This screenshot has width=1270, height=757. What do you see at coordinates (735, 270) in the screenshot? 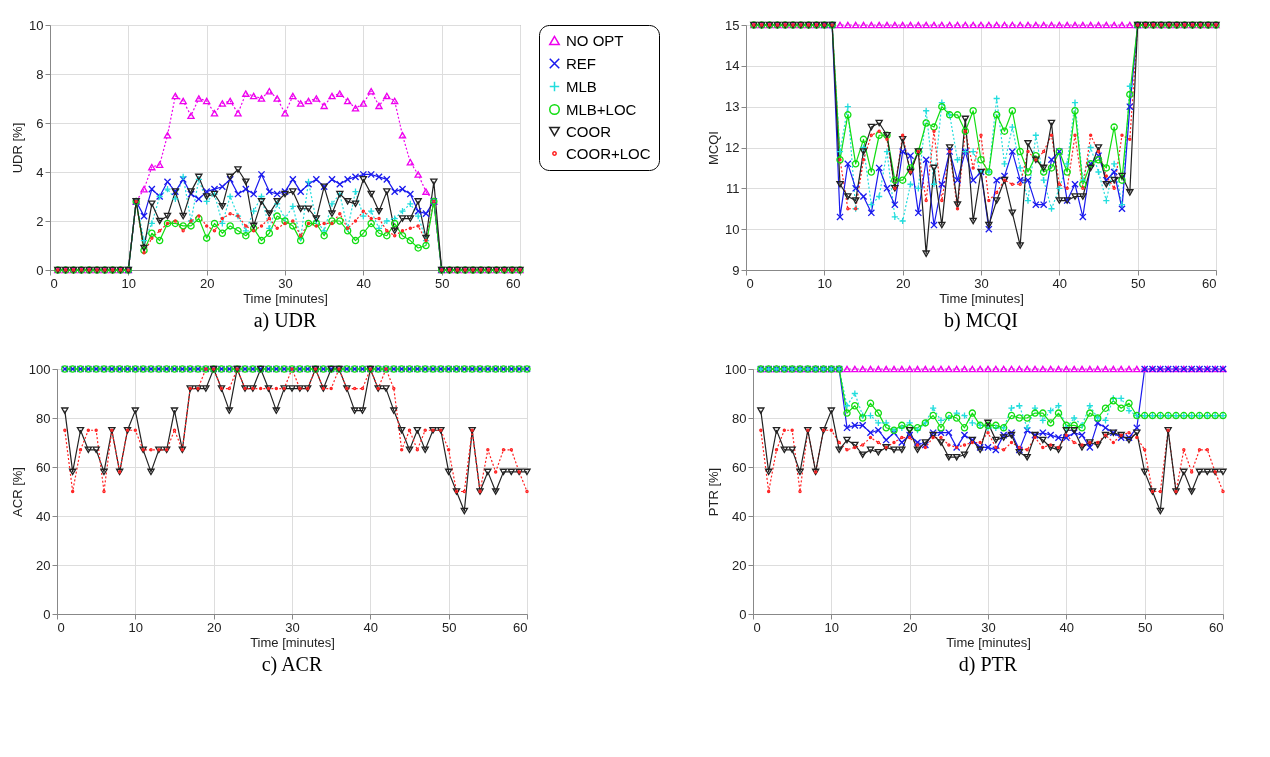
I see `y-tick-label: 9` at bounding box center [735, 270].